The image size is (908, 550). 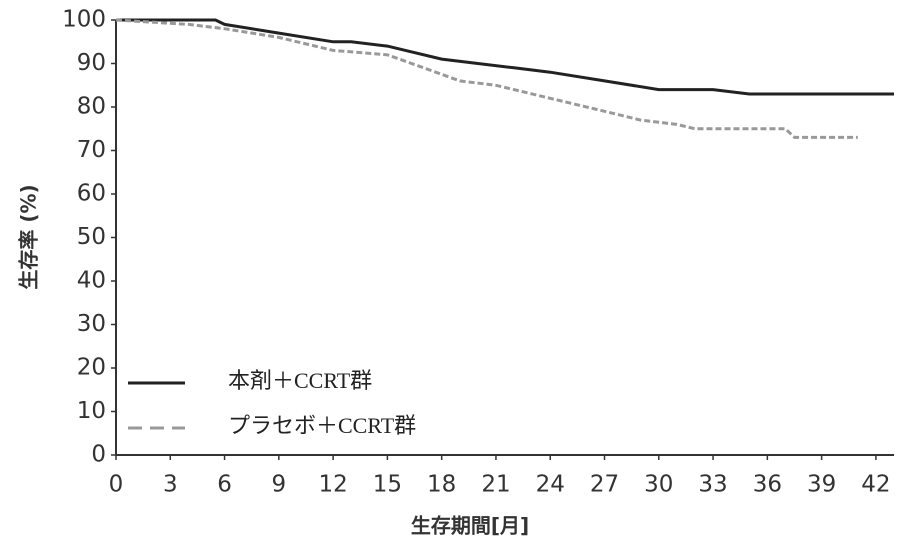 I want to click on x-tick-label: 27, so click(x=604, y=485).